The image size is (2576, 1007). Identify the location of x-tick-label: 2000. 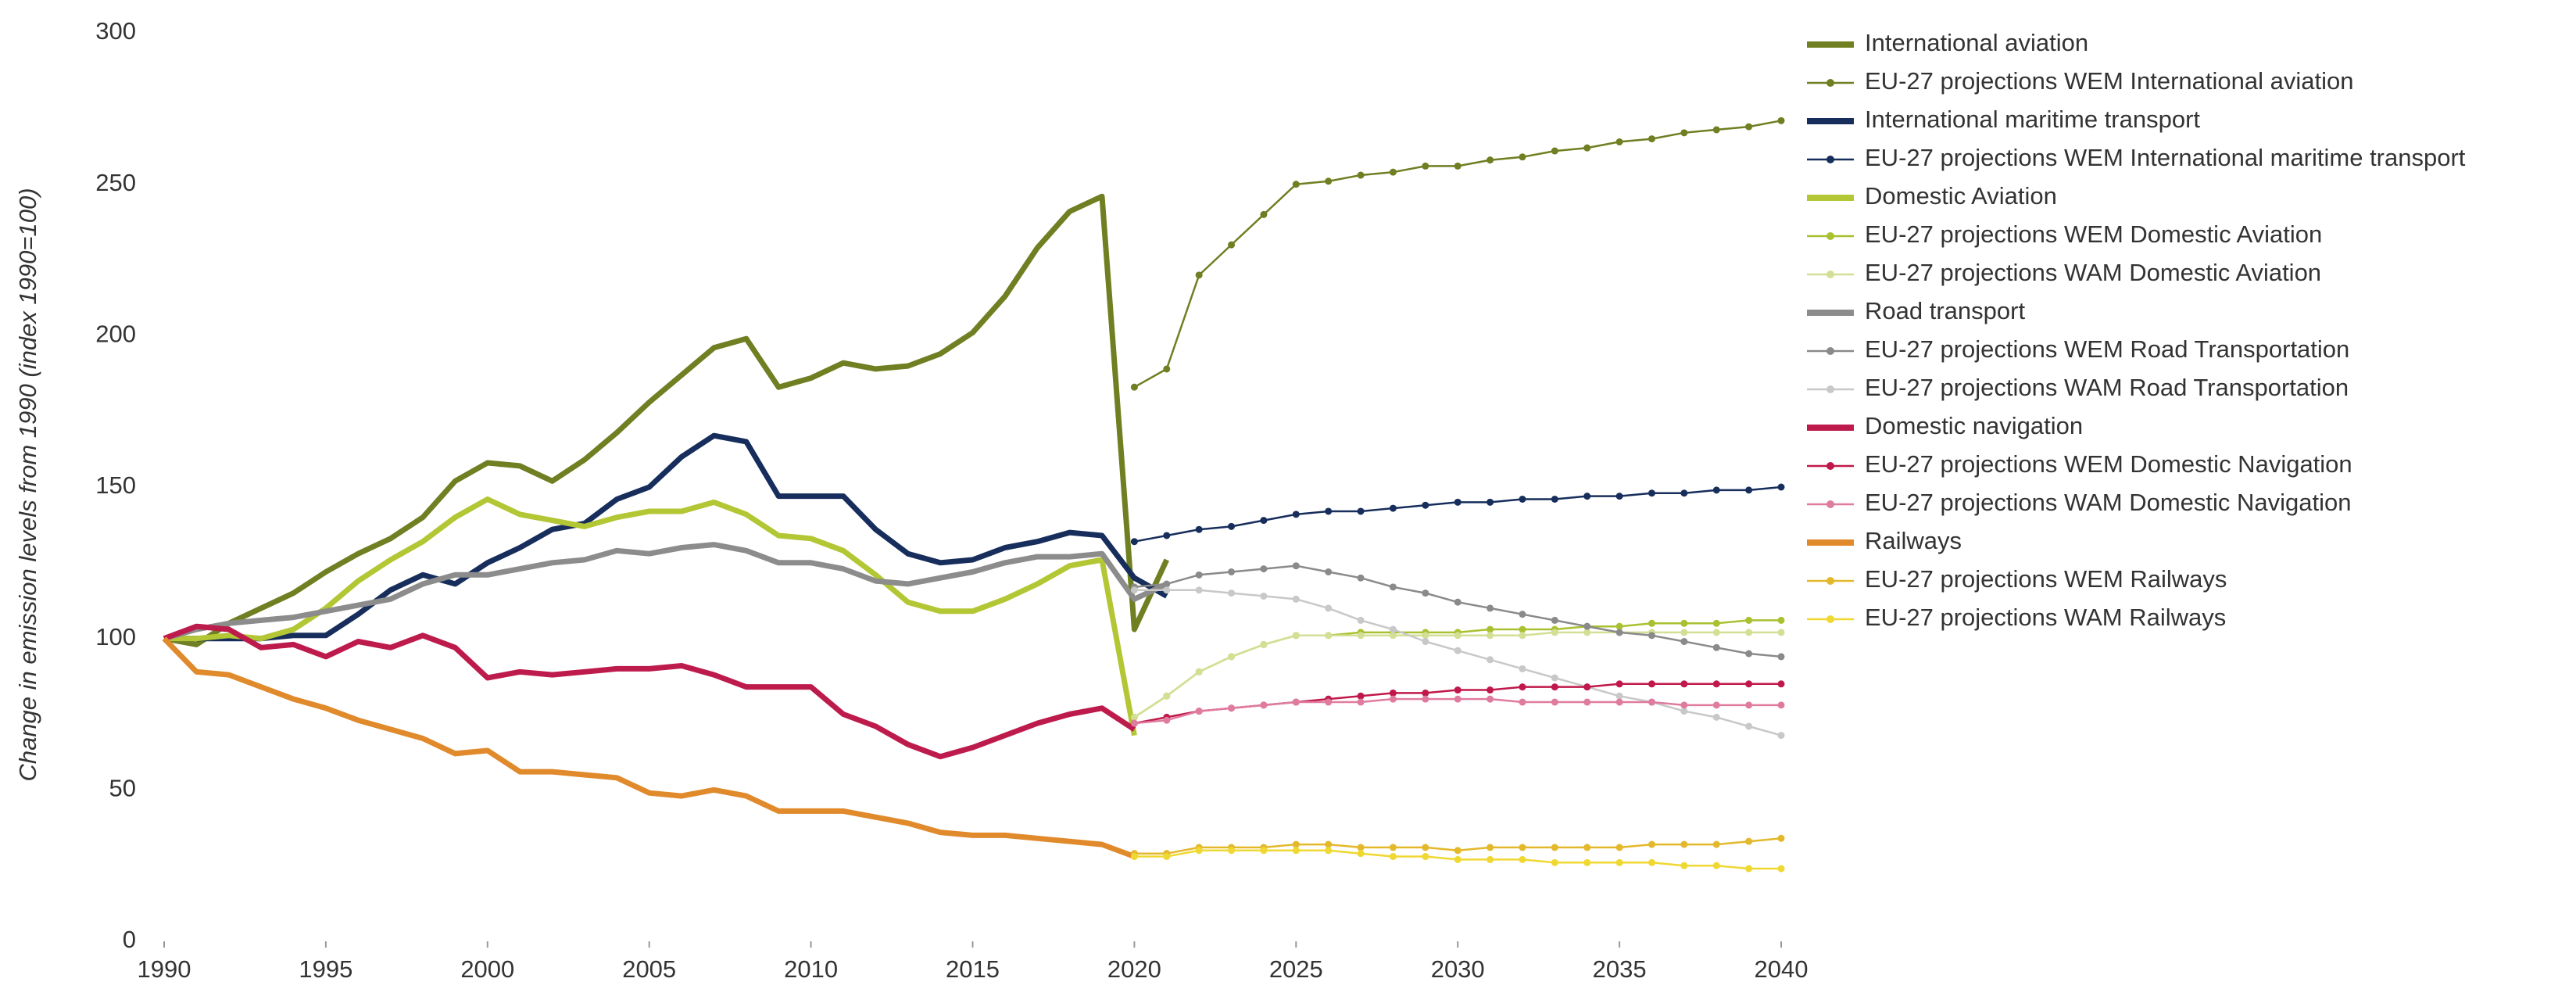
(487, 969).